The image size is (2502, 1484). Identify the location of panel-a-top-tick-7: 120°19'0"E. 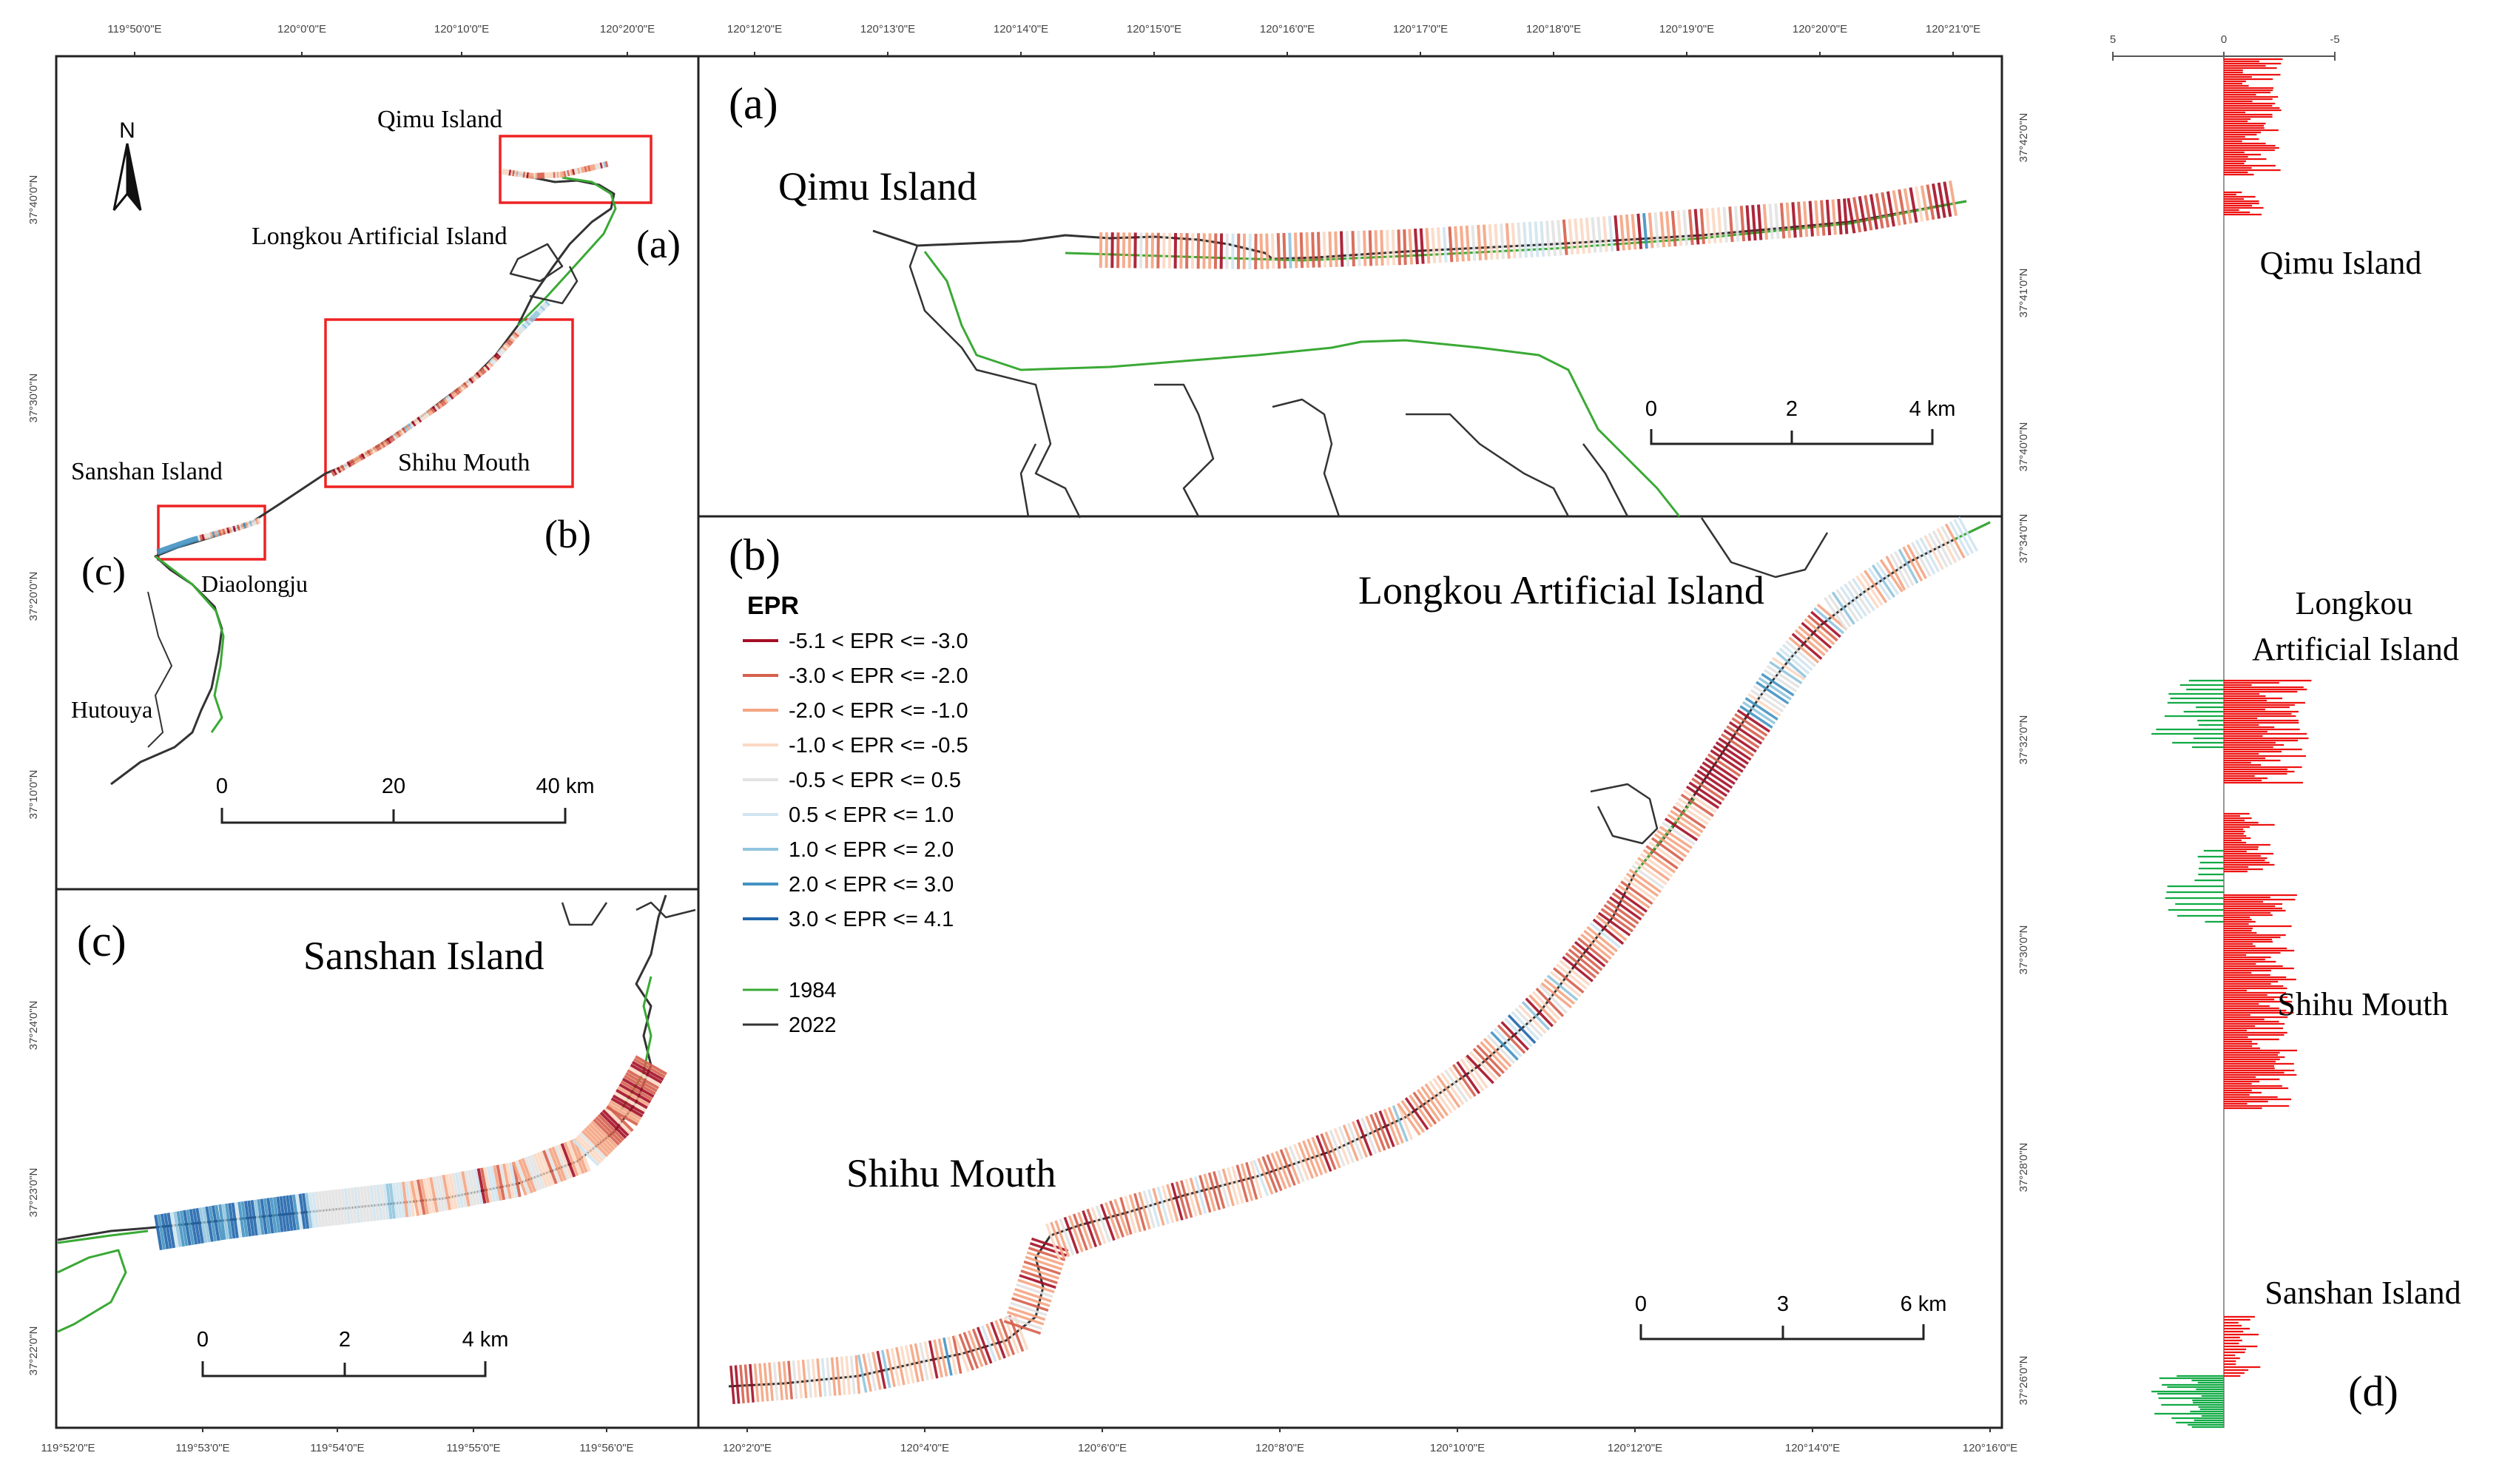
(1686, 29).